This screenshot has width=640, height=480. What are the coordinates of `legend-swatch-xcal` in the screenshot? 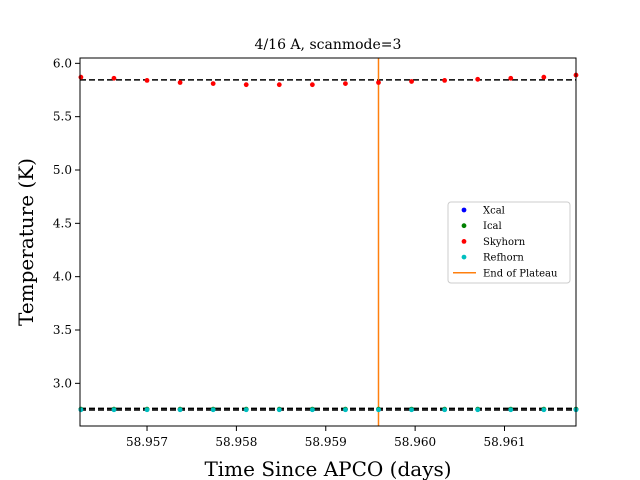 It's located at (464, 210).